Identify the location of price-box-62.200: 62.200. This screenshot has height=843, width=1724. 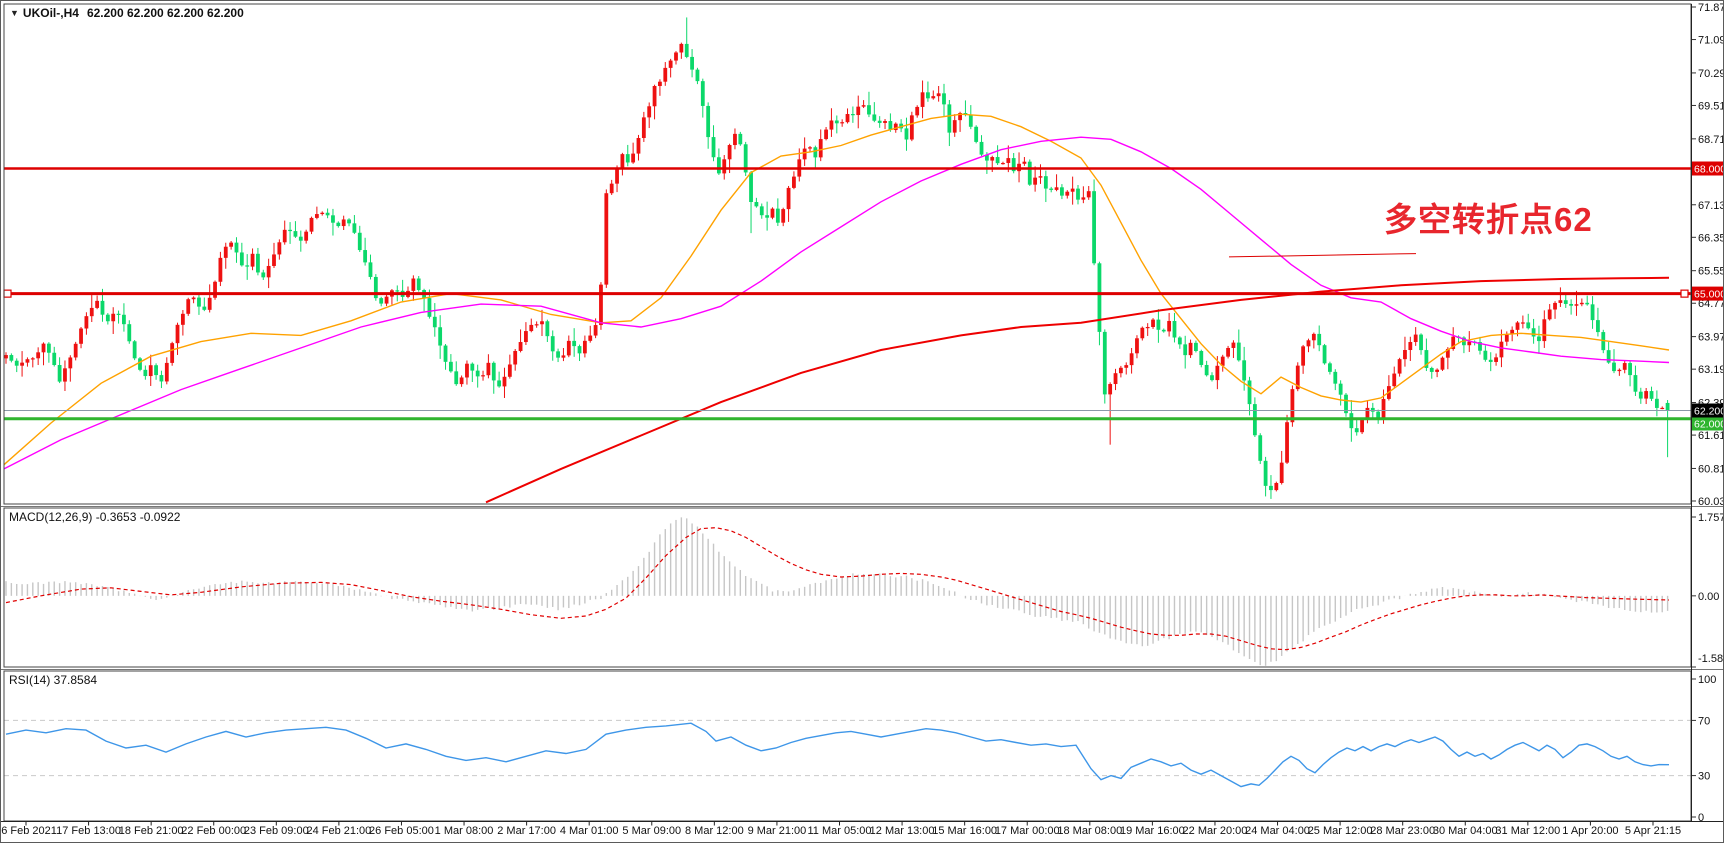
(1708, 410).